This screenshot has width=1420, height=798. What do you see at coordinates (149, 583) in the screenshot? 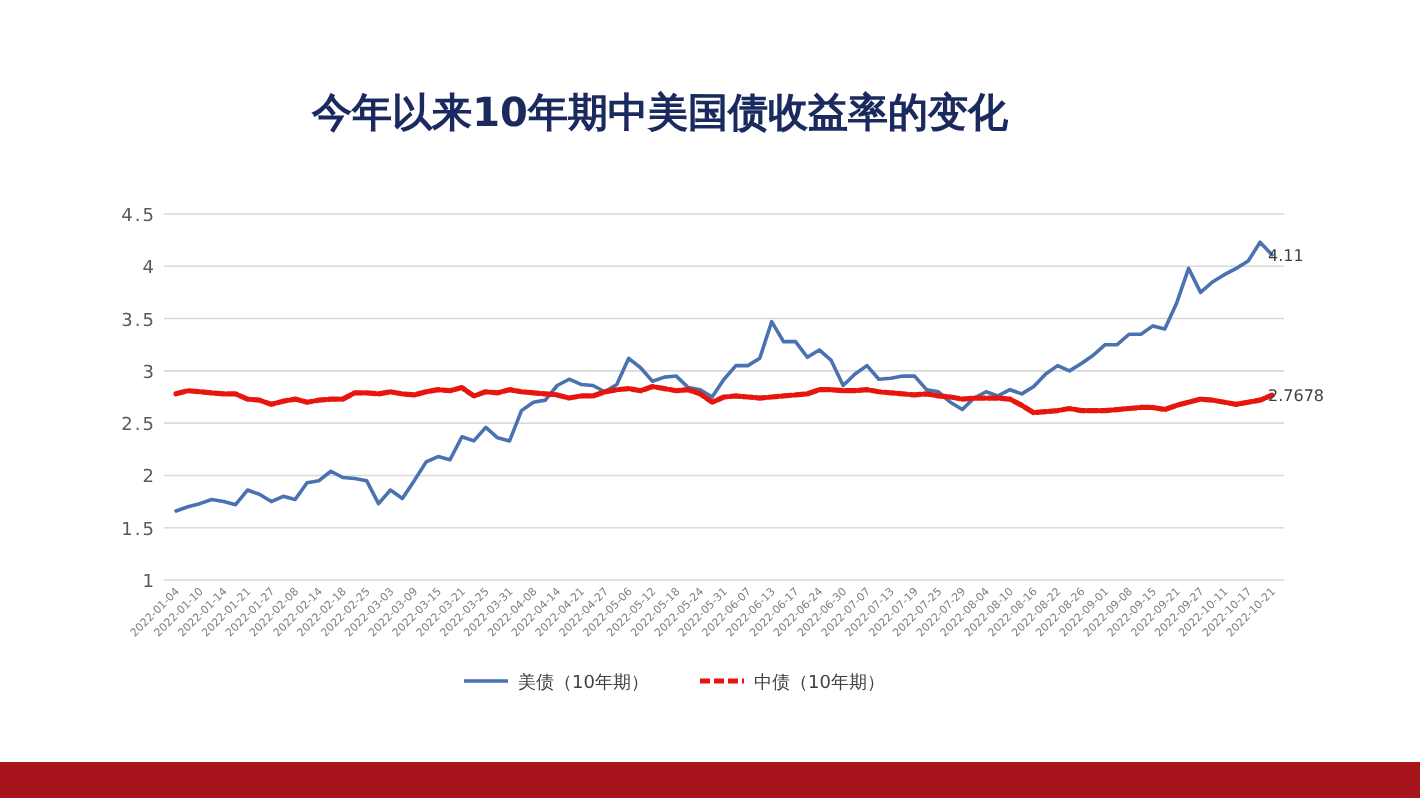
I see `y-tick-label: 1` at bounding box center [149, 583].